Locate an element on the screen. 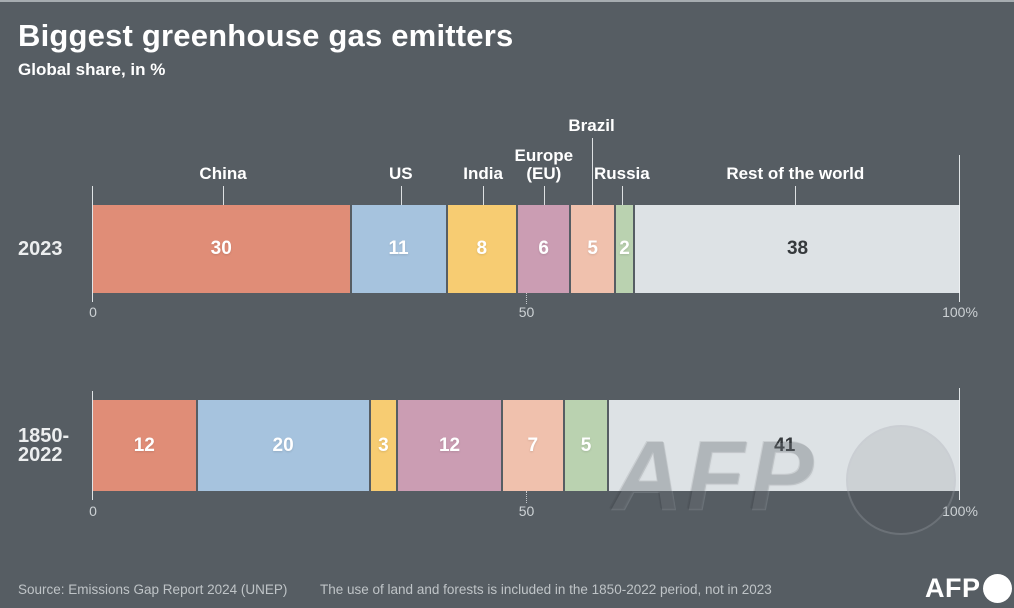  row-label-line: 1850- is located at coordinates (44, 435).